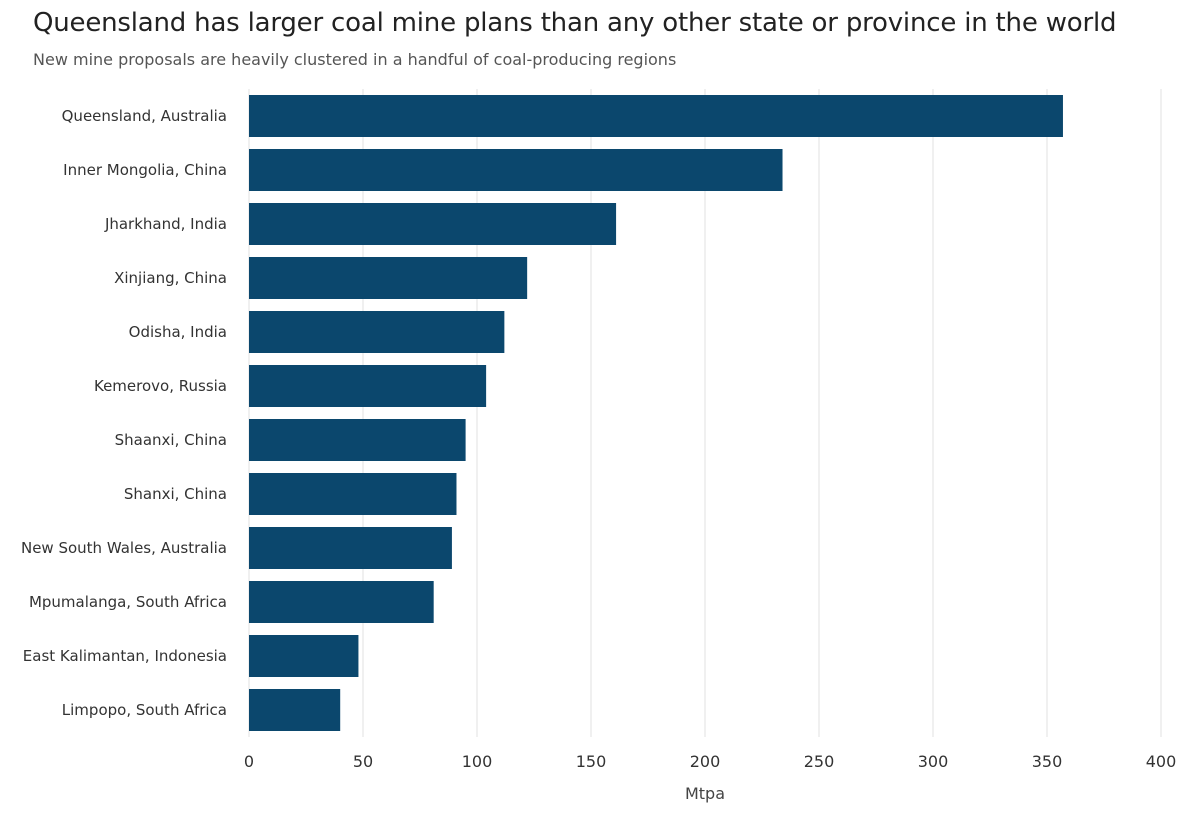 The image size is (1200, 817). What do you see at coordinates (249, 761) in the screenshot?
I see `x-tick-label: 0` at bounding box center [249, 761].